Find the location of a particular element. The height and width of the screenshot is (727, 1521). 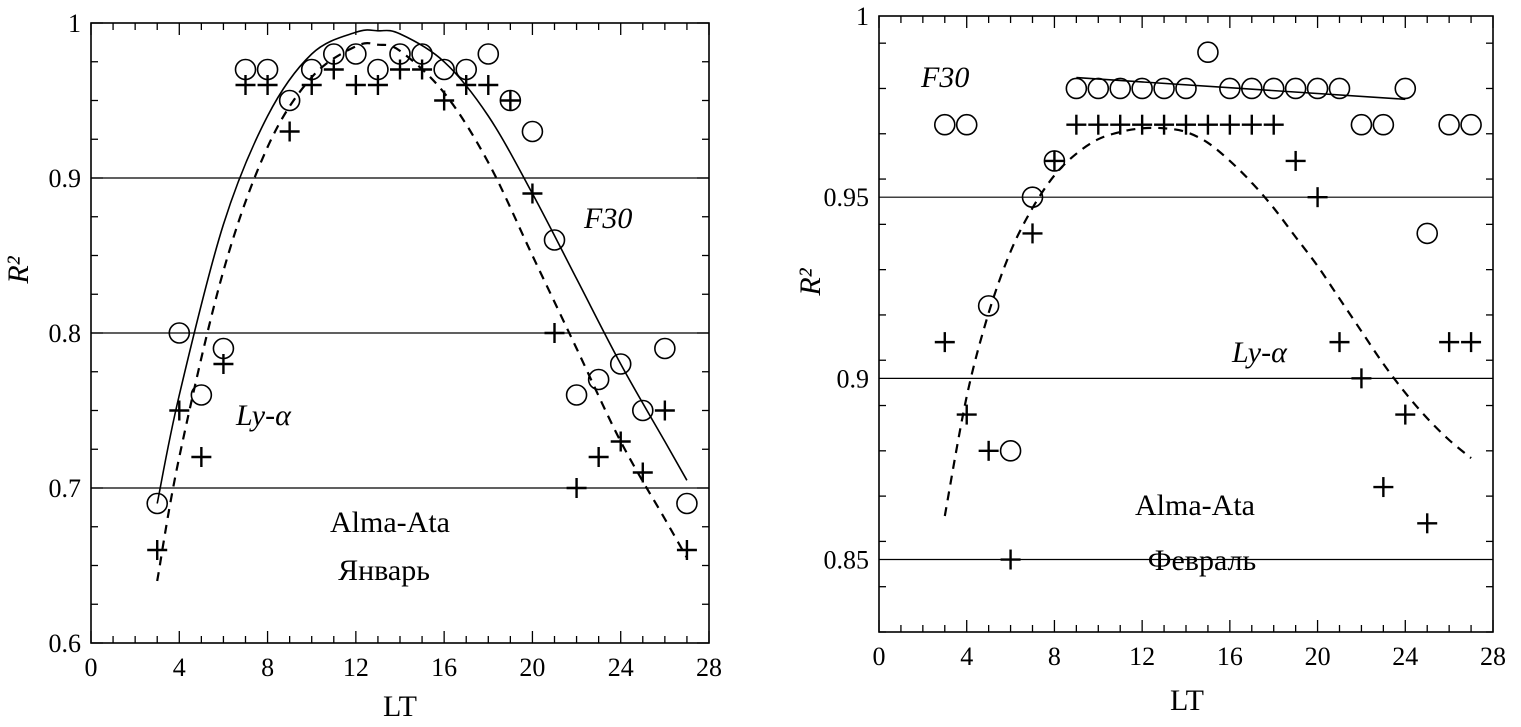

right-annotation-ly-alpha: Ly-α is located at coordinates (1259, 352).